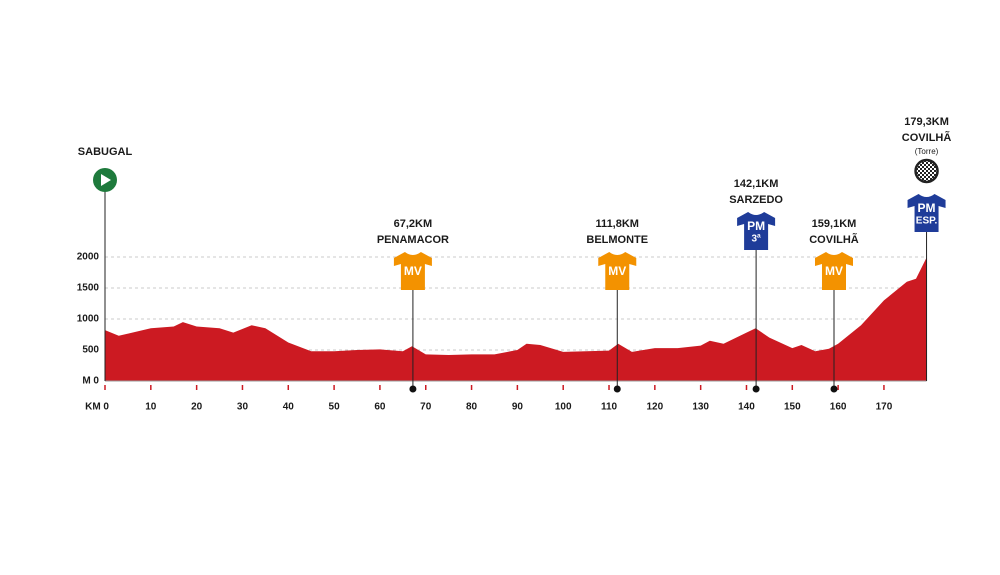 The height and width of the screenshot is (575, 1000). What do you see at coordinates (413, 240) in the screenshot?
I see `marker-place: PENAMACOR` at bounding box center [413, 240].